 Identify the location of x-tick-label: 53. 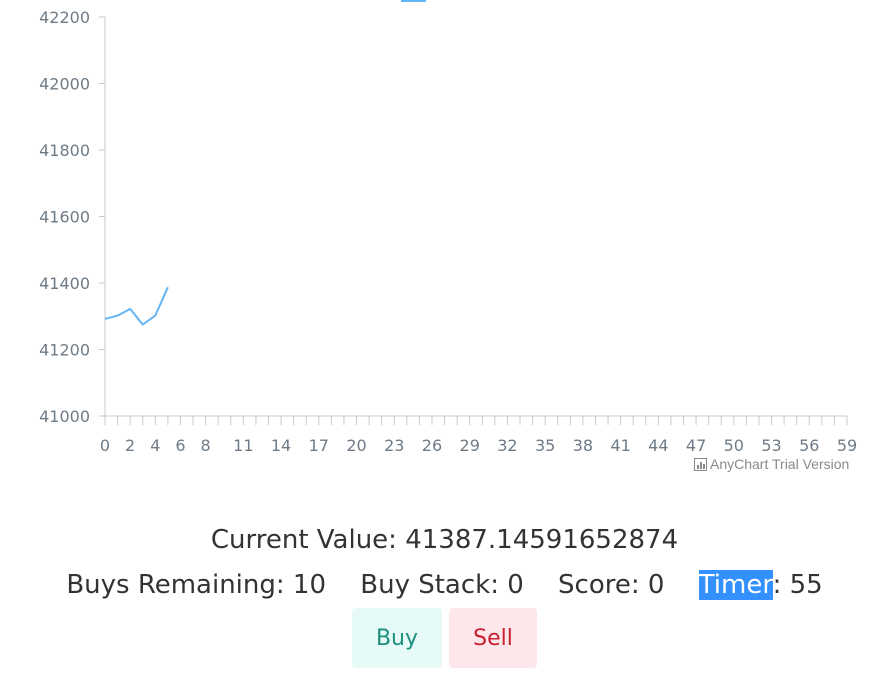
(771, 445).